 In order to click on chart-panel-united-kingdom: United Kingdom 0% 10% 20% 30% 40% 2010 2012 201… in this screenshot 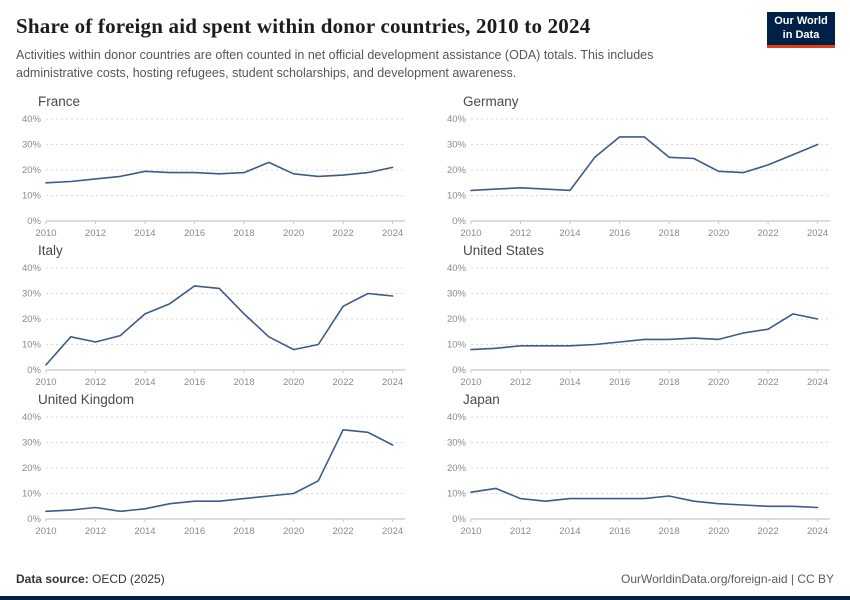, I will do `click(212, 465)`.